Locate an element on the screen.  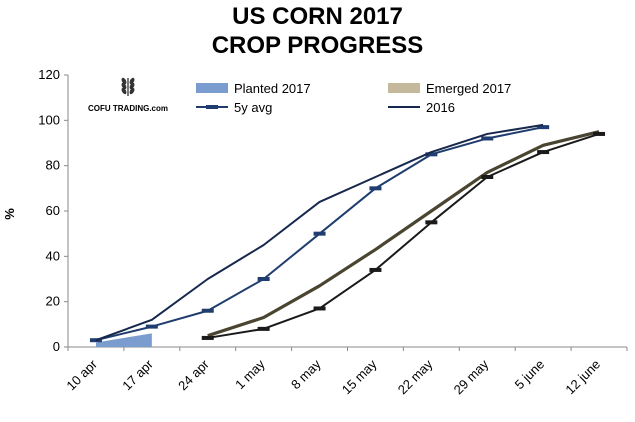
series-planted-area is located at coordinates (123, 340).